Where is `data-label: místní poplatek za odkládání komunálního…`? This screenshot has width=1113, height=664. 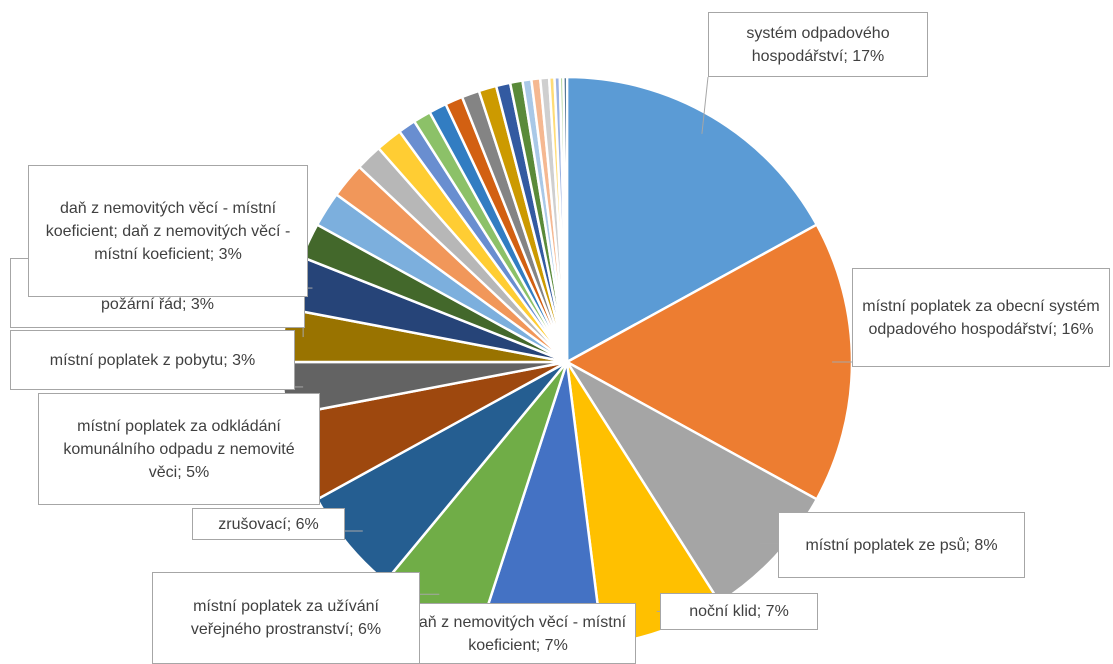 data-label: místní poplatek za odkládání komunálního… is located at coordinates (179, 449).